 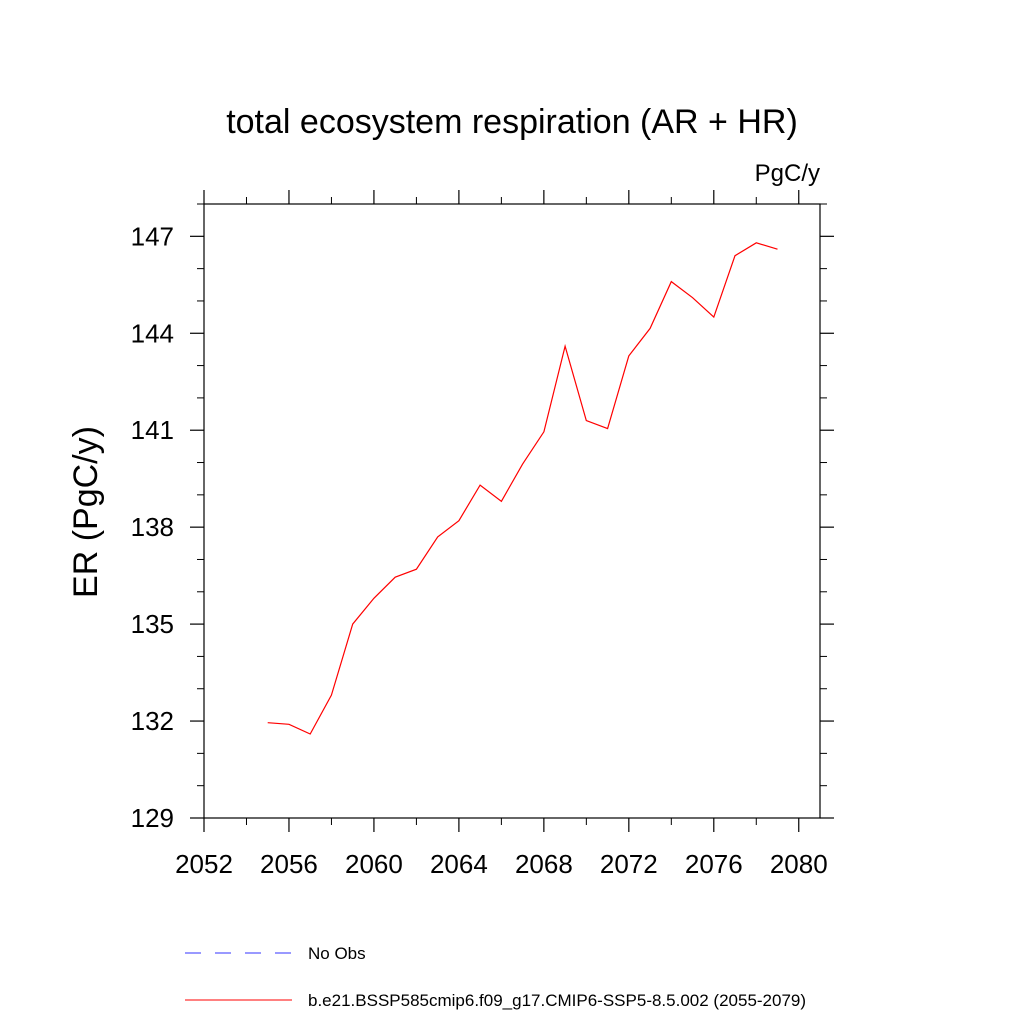 I want to click on y-tick-label: 144, so click(x=152, y=333).